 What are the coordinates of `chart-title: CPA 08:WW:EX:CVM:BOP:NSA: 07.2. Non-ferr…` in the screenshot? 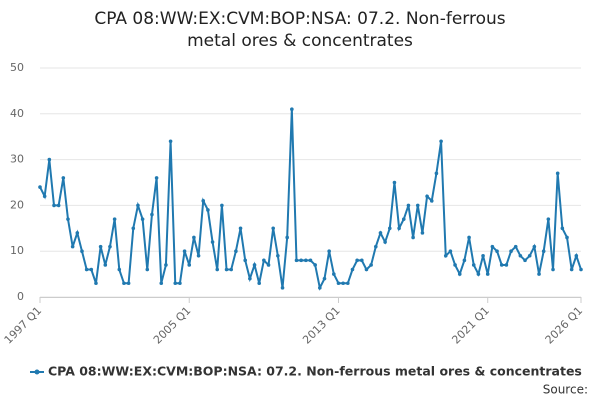 It's located at (300, 30).